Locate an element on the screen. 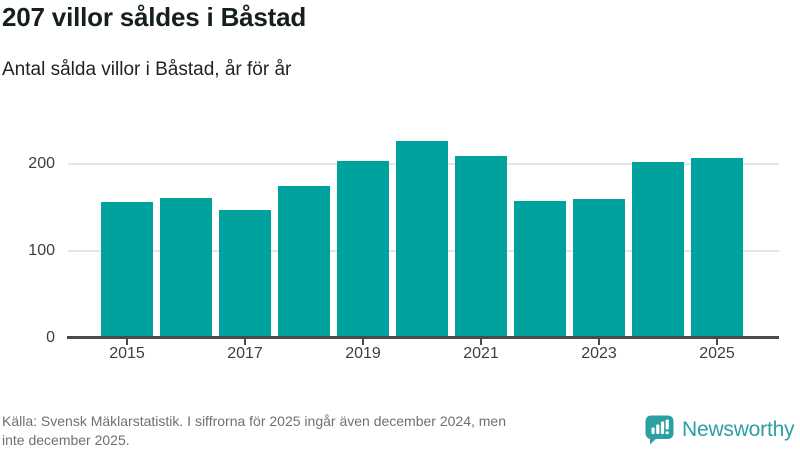  x-axis-tick-2017 is located at coordinates (245, 341).